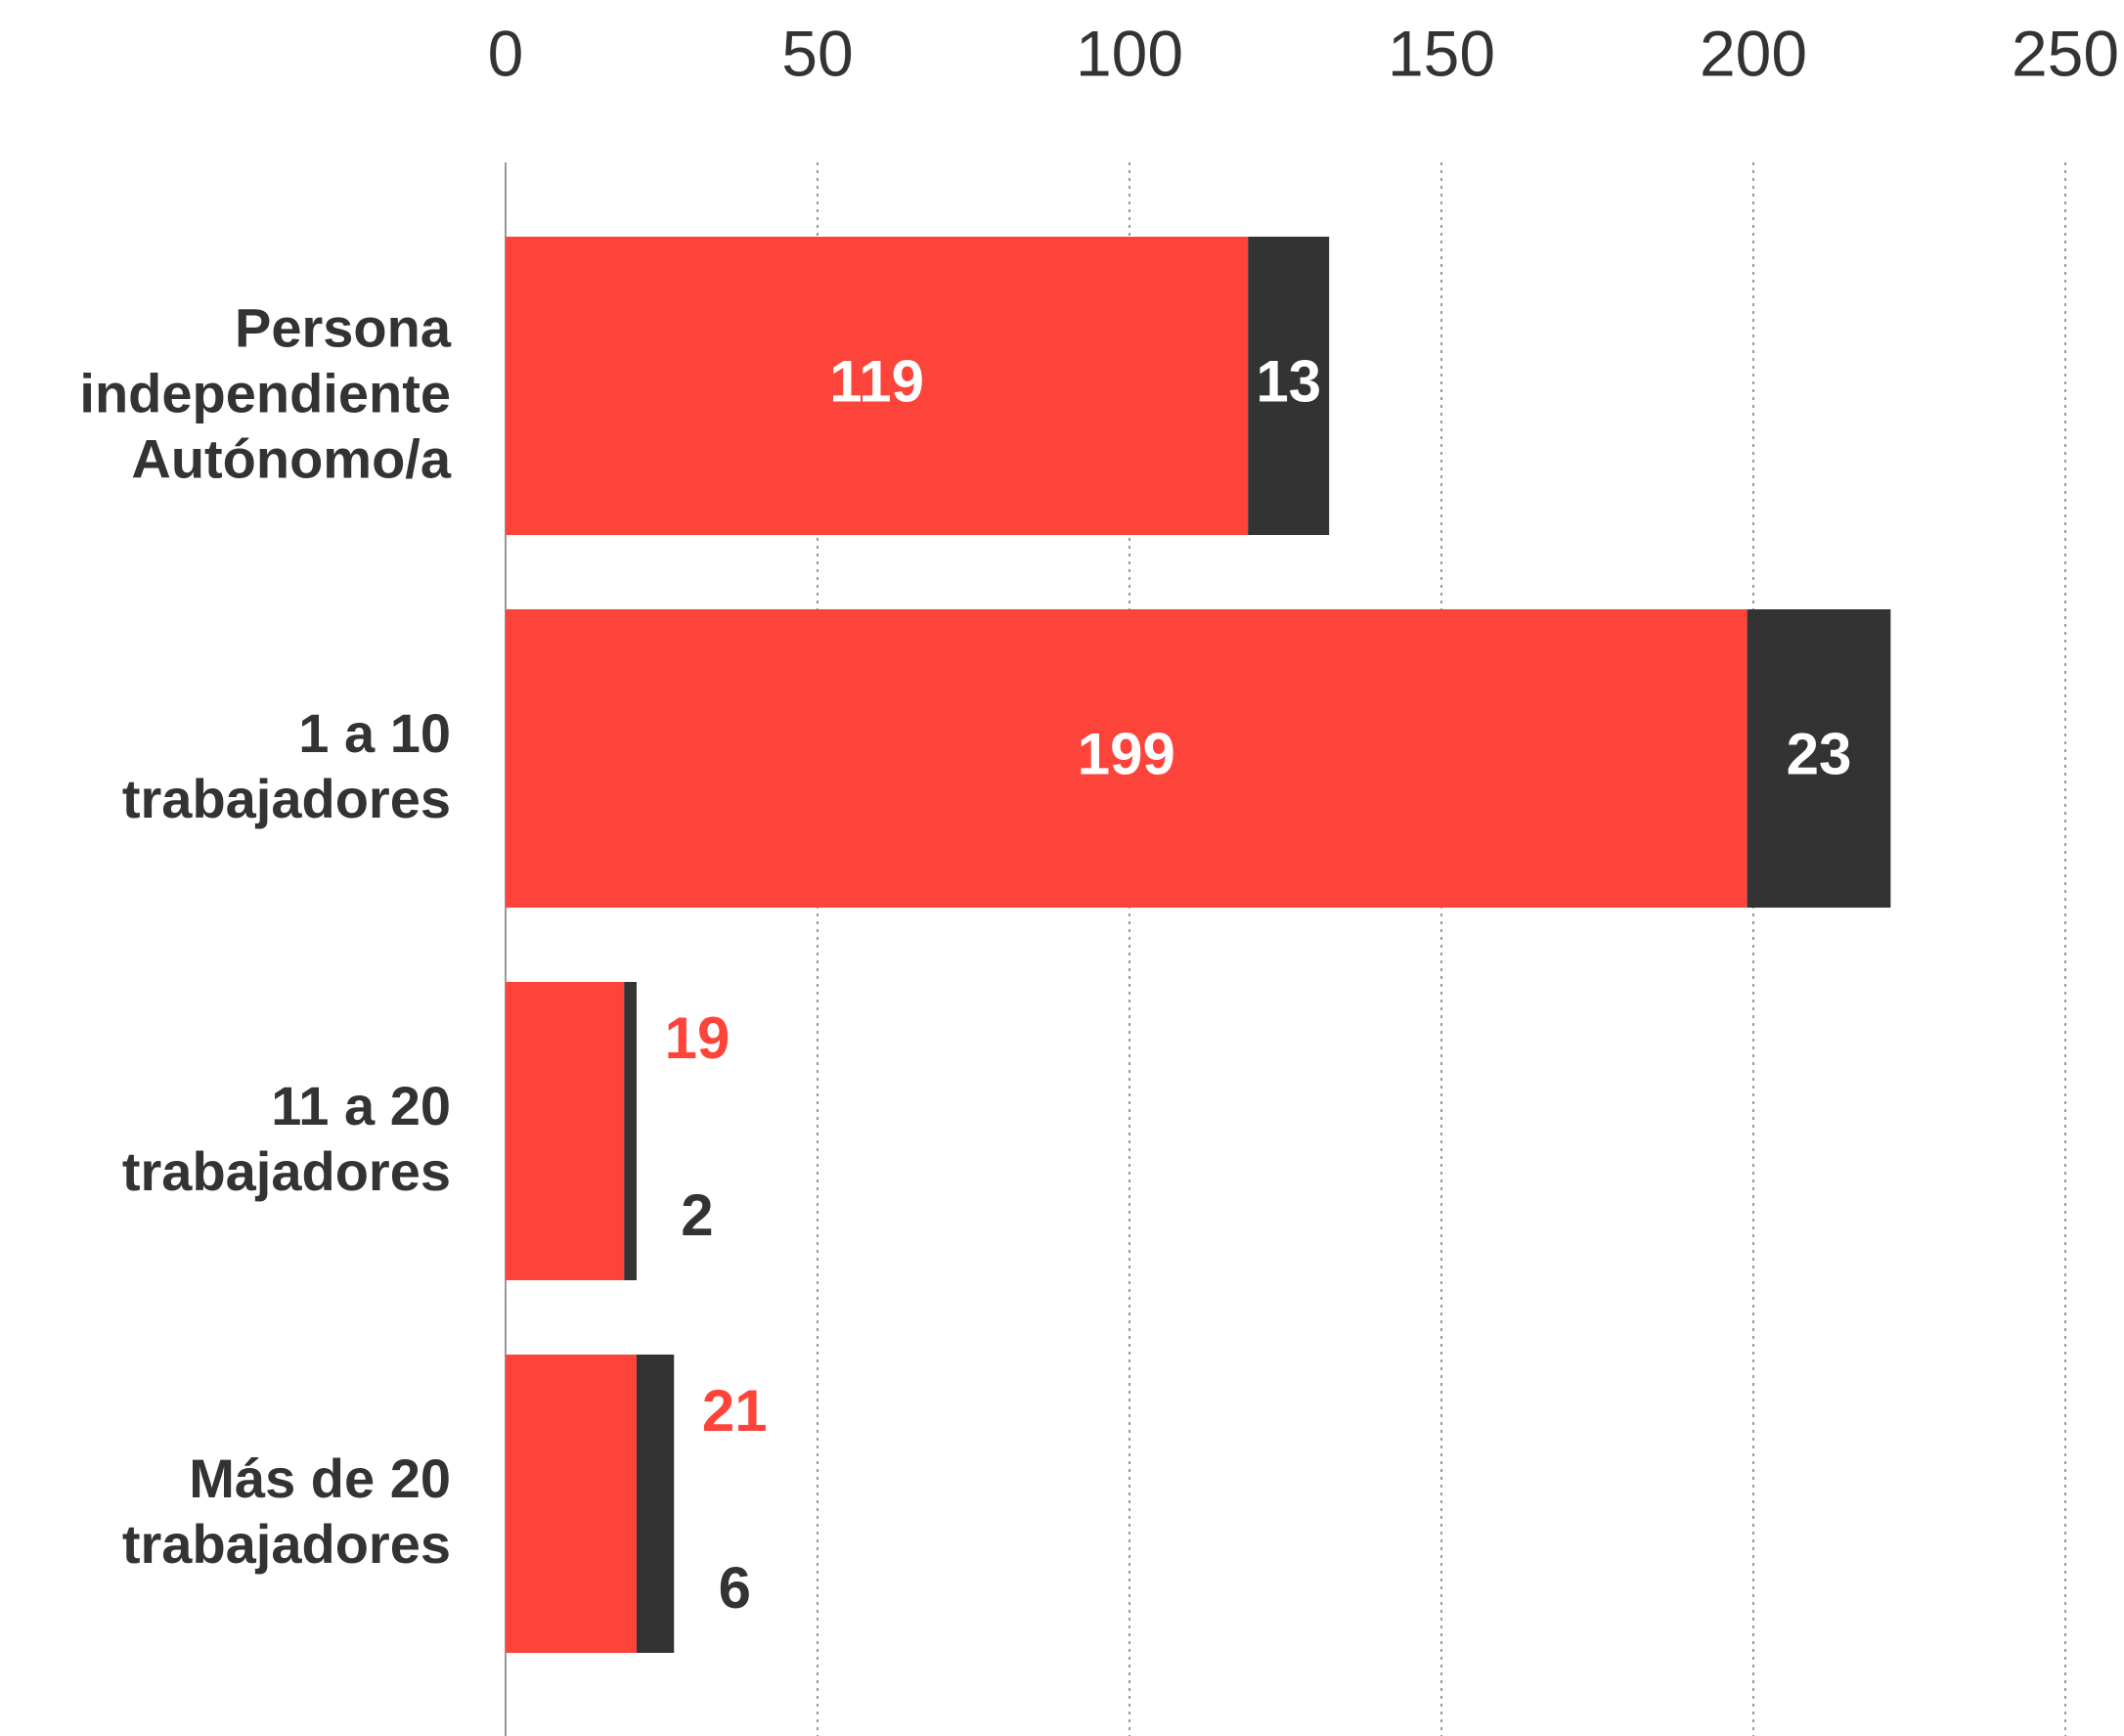 Image resolution: width=2124 pixels, height=1736 pixels. I want to click on value-label: 13, so click(1288, 381).